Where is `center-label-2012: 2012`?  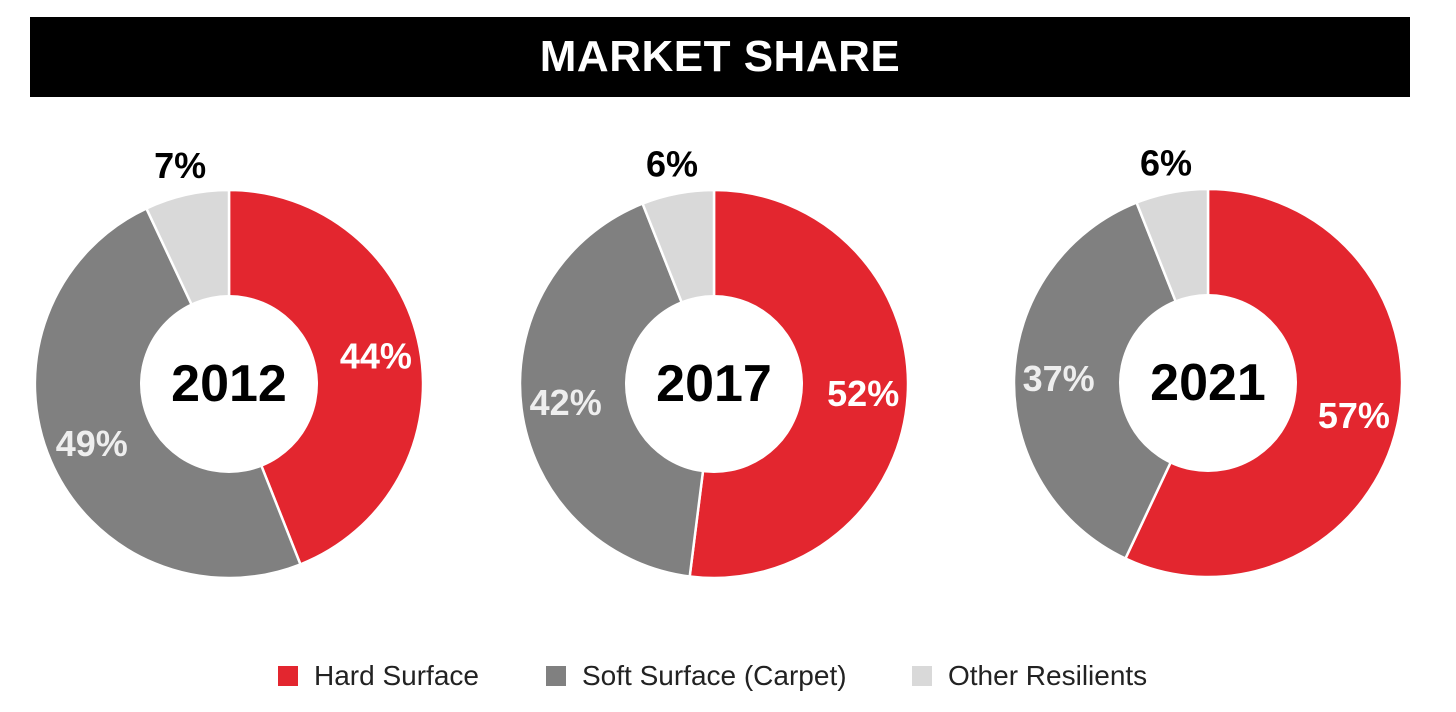
center-label-2012: 2012 is located at coordinates (229, 384).